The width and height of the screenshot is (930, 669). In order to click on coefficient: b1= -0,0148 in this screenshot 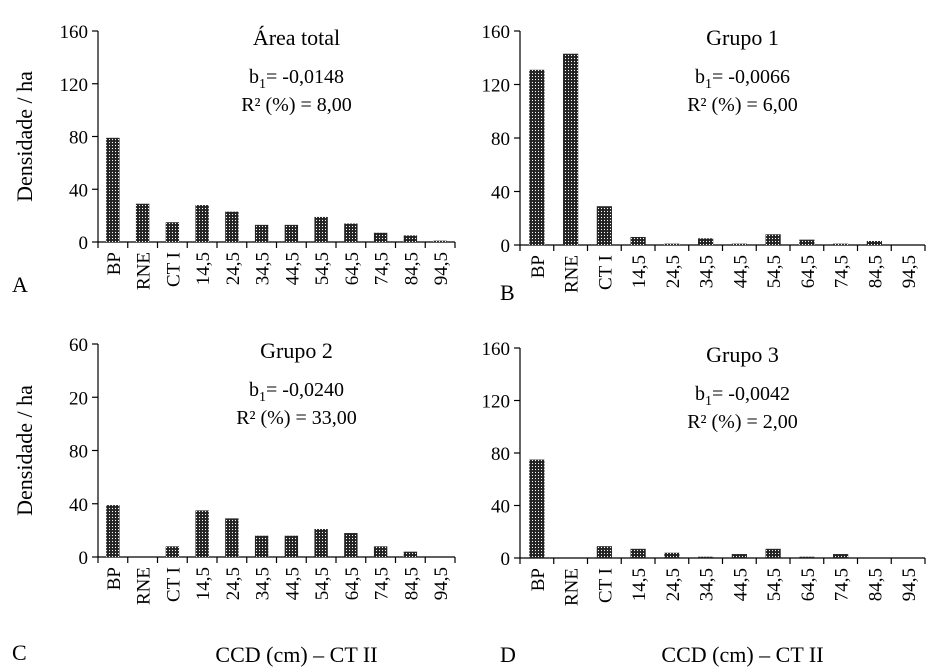, I will do `click(296, 79)`.